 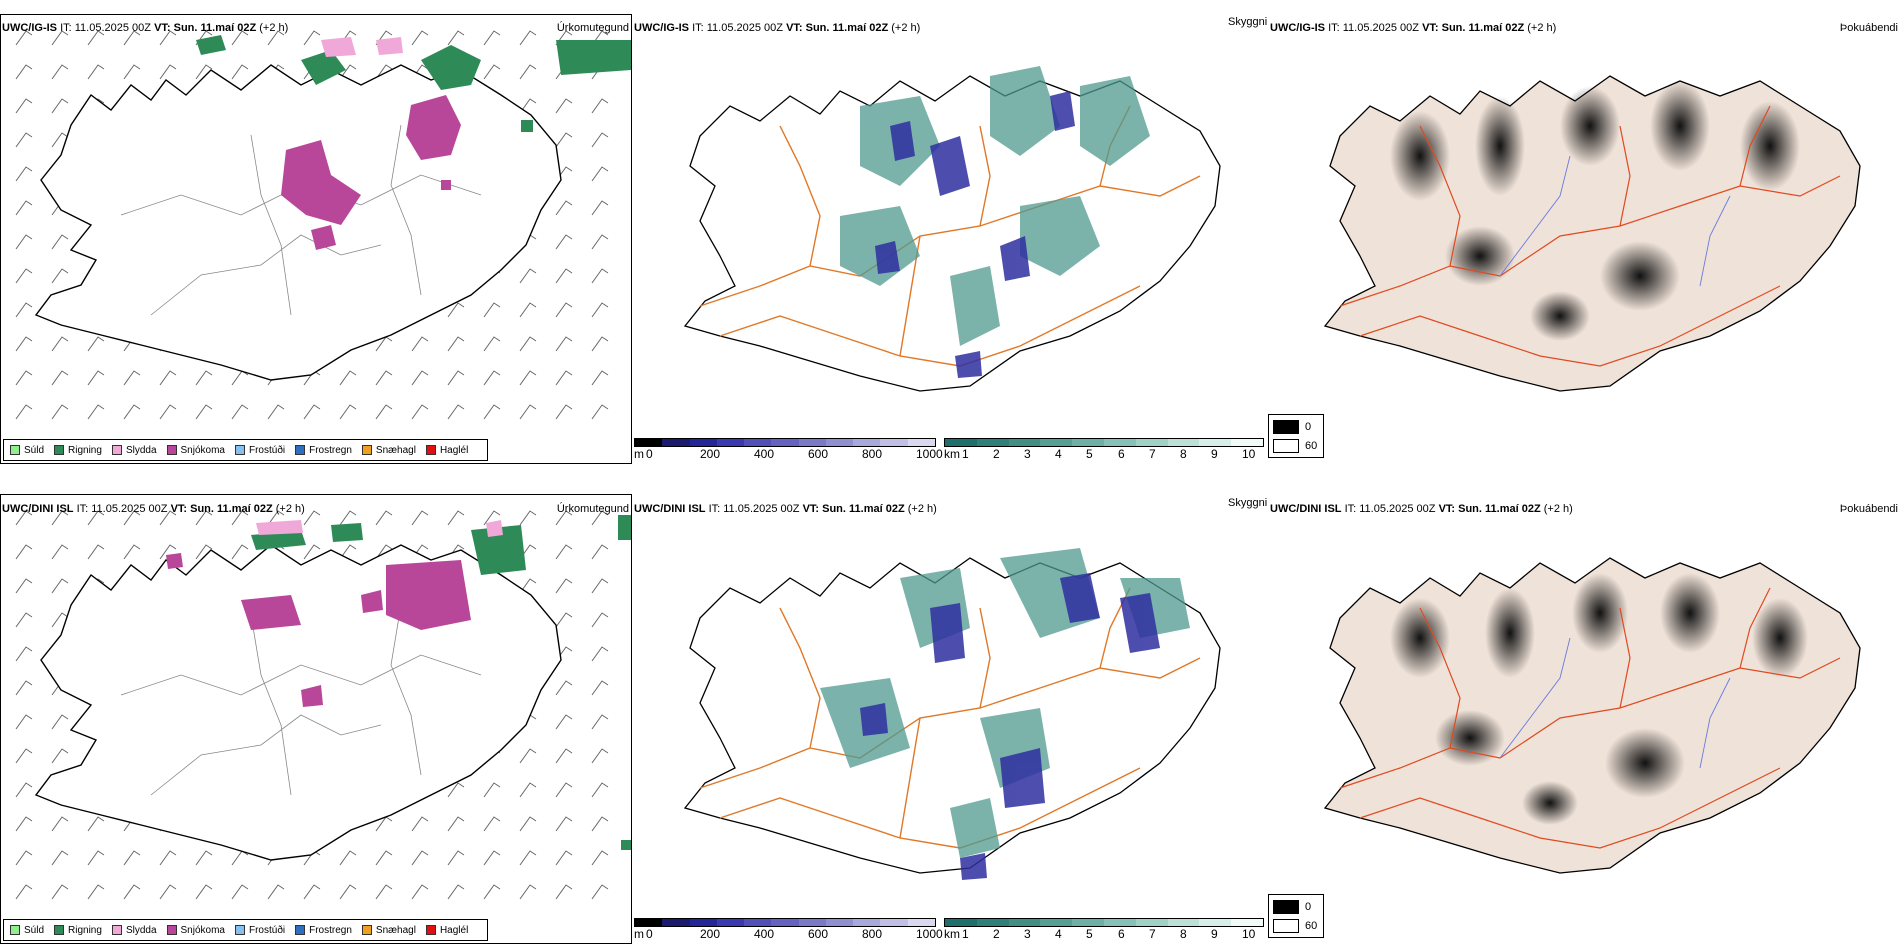 I want to click on cloudbase-ticks: 0 200 400 600 800 1000, so click(x=794, y=454).